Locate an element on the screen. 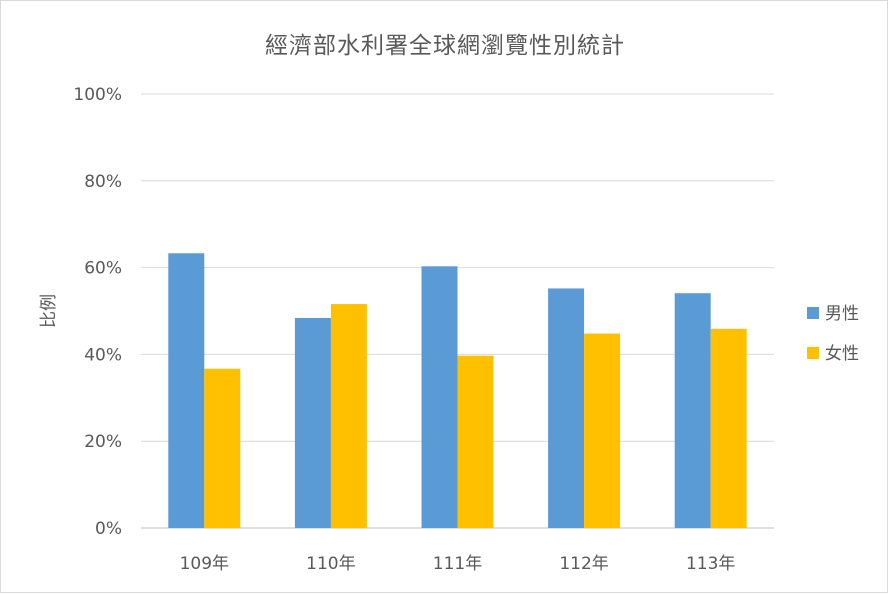 The height and width of the screenshot is (594, 888). y-tick-label: 20% is located at coordinates (103, 442).